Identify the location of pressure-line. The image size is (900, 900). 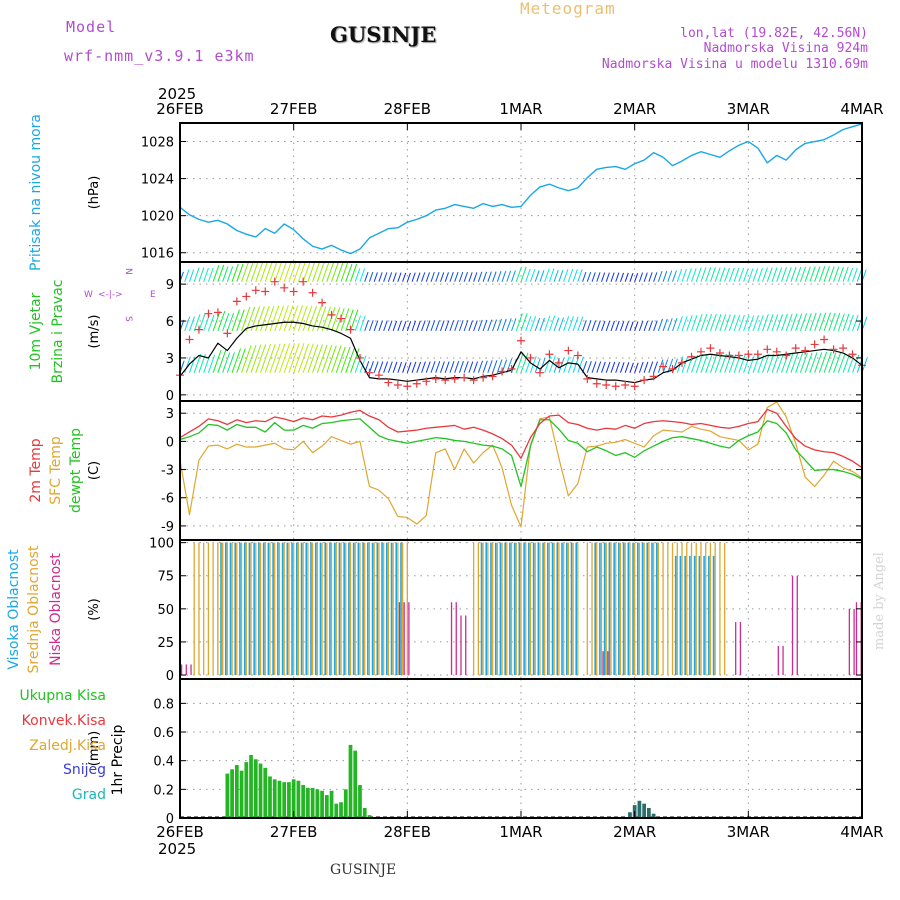
(521, 189).